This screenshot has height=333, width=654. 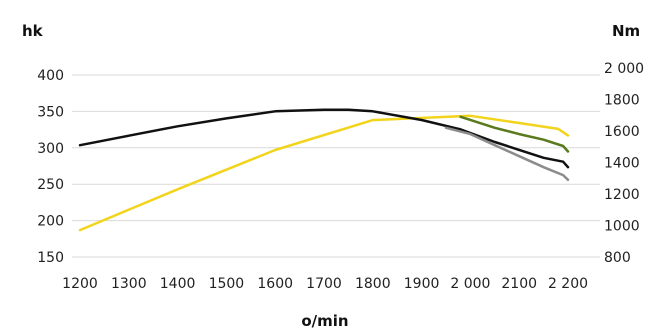 What do you see at coordinates (622, 164) in the screenshot?
I see `y-right-tick-label: 1400` at bounding box center [622, 164].